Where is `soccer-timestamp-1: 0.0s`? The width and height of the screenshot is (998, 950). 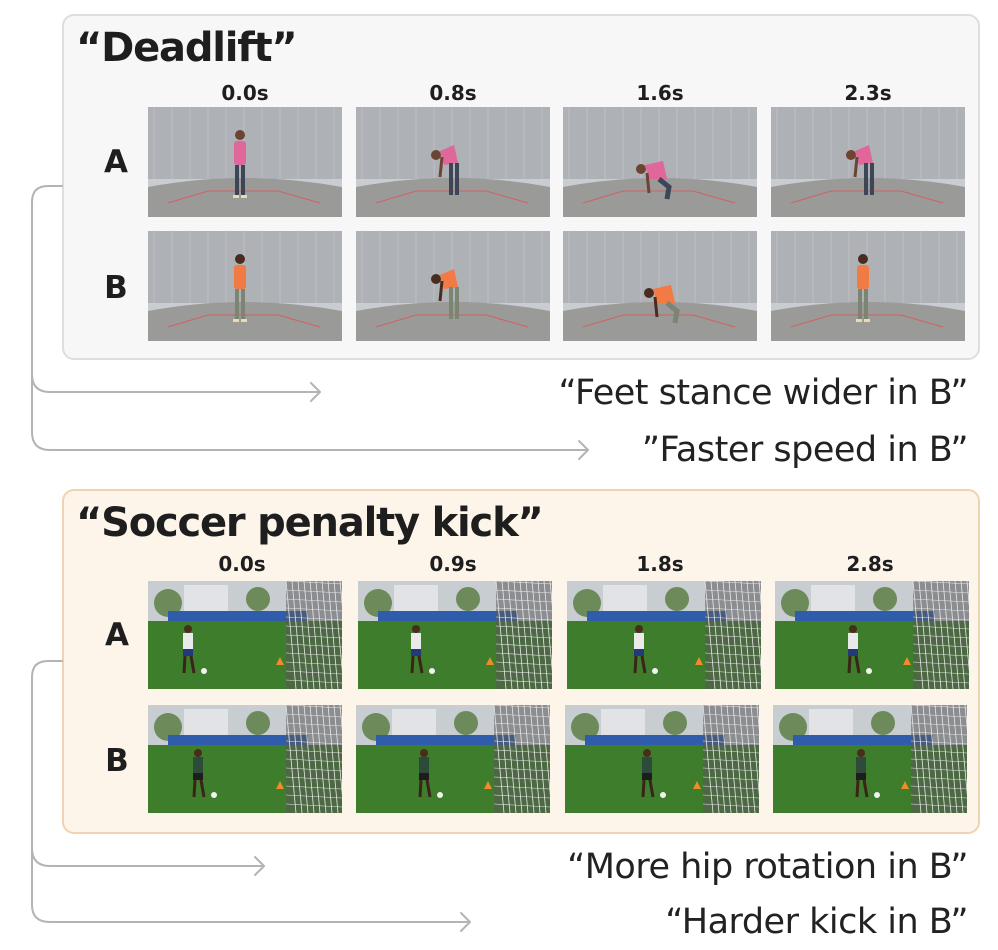
soccer-timestamp-1: 0.0s is located at coordinates (242, 564).